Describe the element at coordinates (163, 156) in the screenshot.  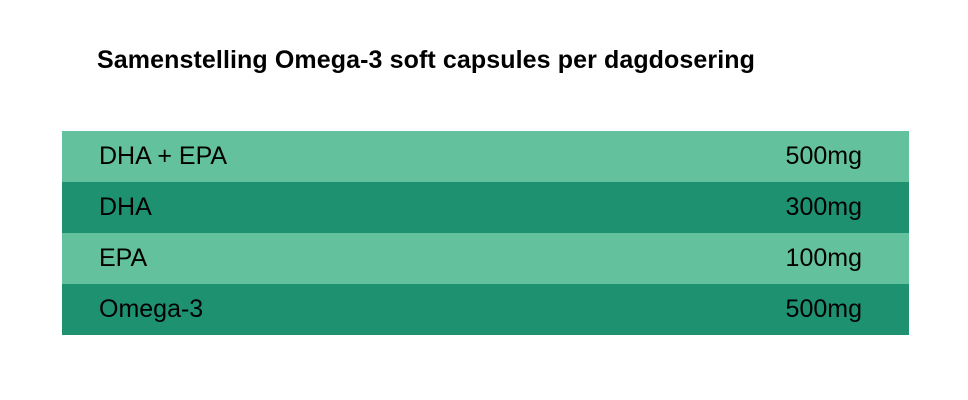
I see `row-name: DHA + EPA` at that location.